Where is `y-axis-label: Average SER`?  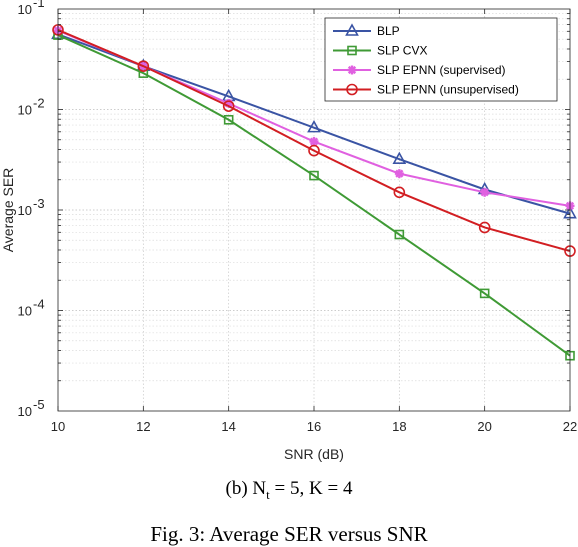
y-axis-label: Average SER is located at coordinates (8, 210).